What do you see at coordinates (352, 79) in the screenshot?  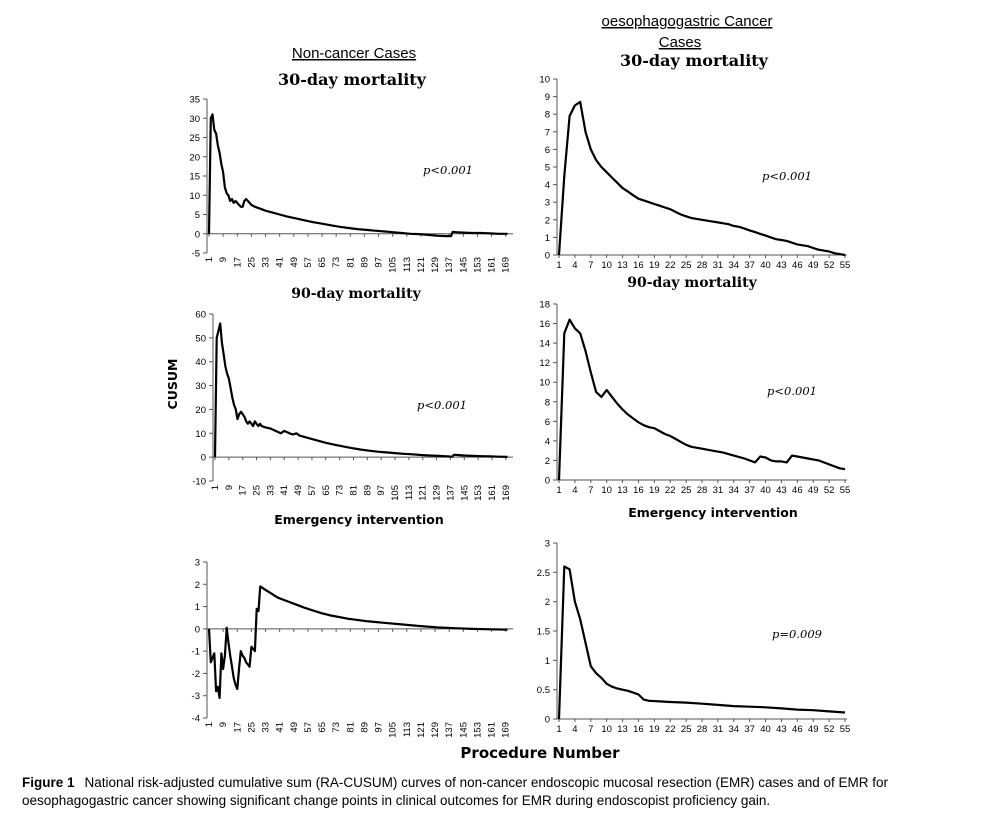 I see `title-noncancer-30d: 30-day mortality` at bounding box center [352, 79].